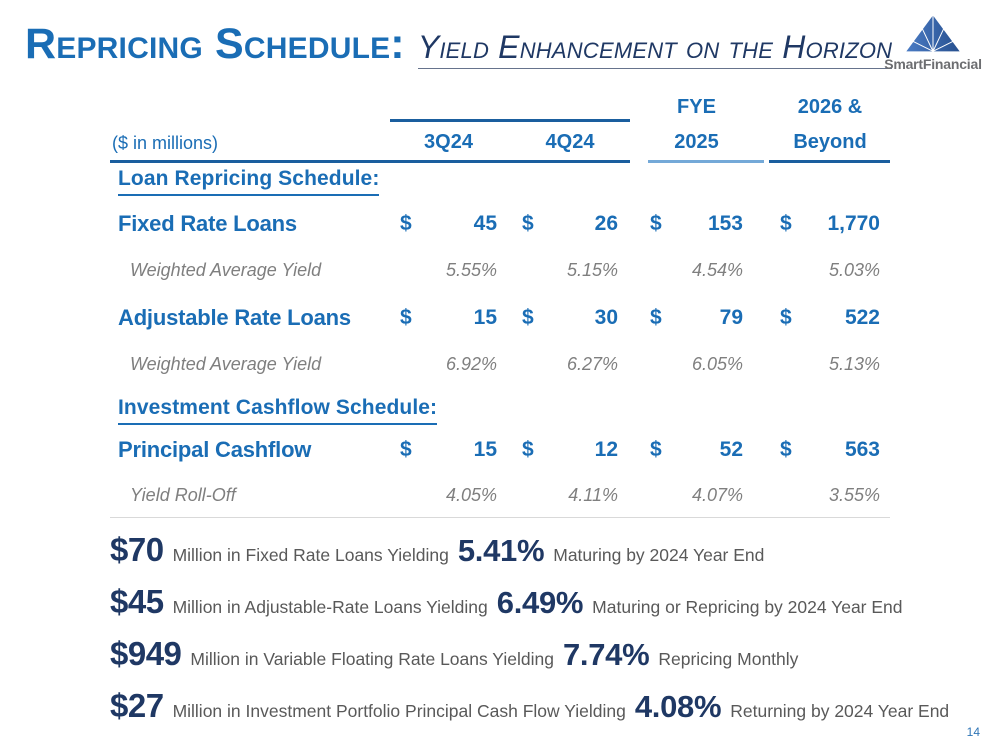  What do you see at coordinates (500, 449) in the screenshot?
I see `table-row-principal-cashflow: Principal Cashflow $15 $12 $52 $563` at bounding box center [500, 449].